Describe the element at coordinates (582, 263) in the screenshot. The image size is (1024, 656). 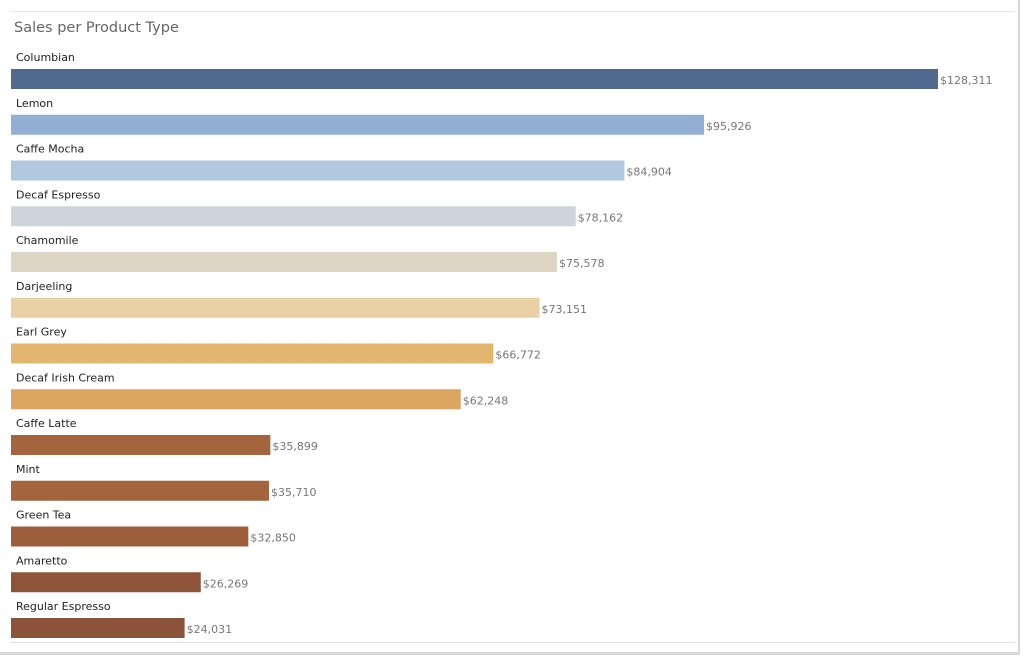
I see `value-label: $75,578` at that location.